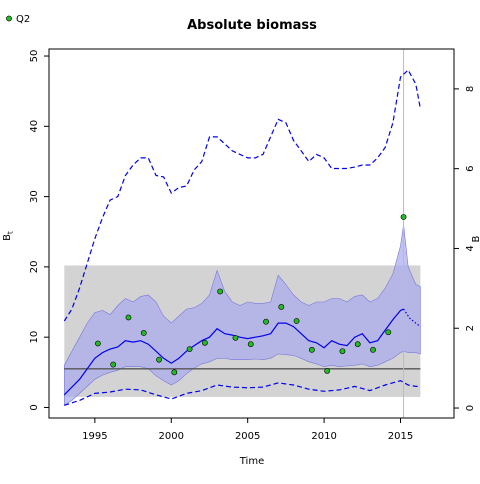 The width and height of the screenshot is (480, 484). What do you see at coordinates (251, 461) in the screenshot?
I see `x-axis-label: Time` at bounding box center [251, 461].